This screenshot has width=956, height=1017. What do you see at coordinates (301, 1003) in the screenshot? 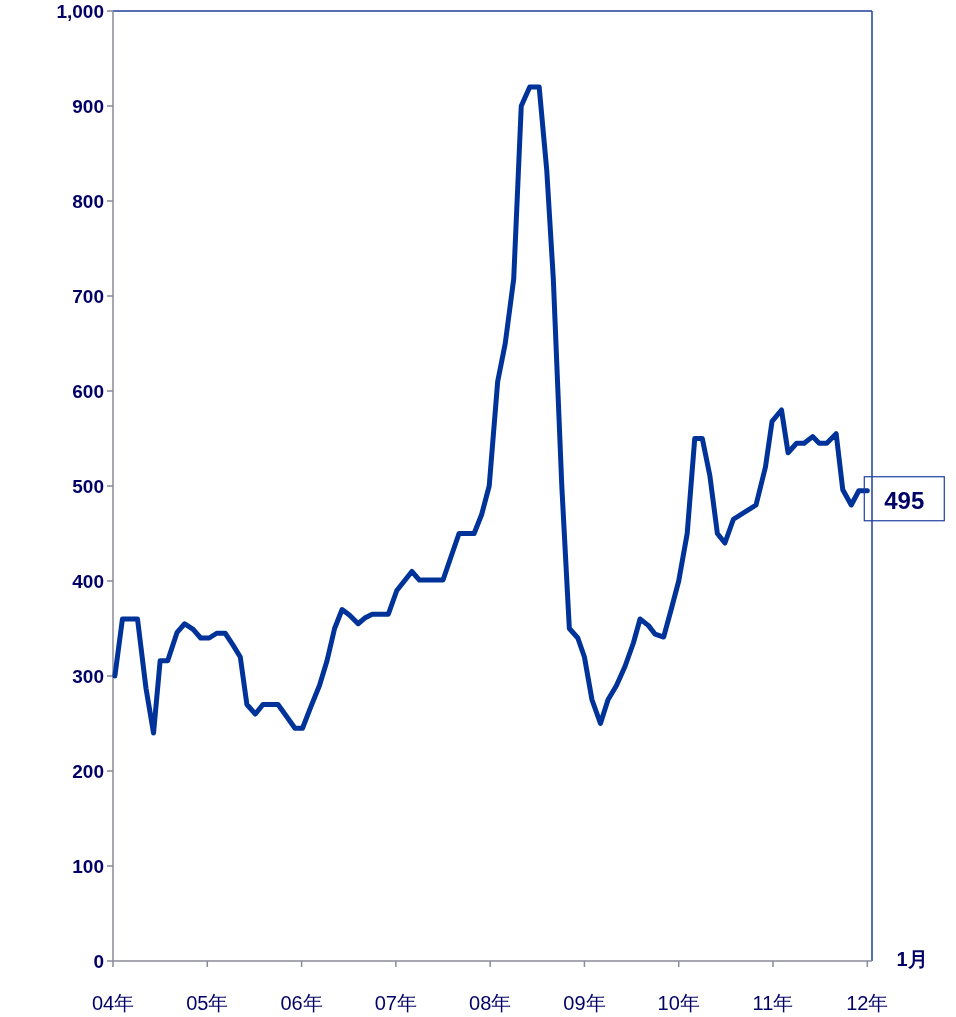
I see `x-tick-label: 06年` at bounding box center [301, 1003].